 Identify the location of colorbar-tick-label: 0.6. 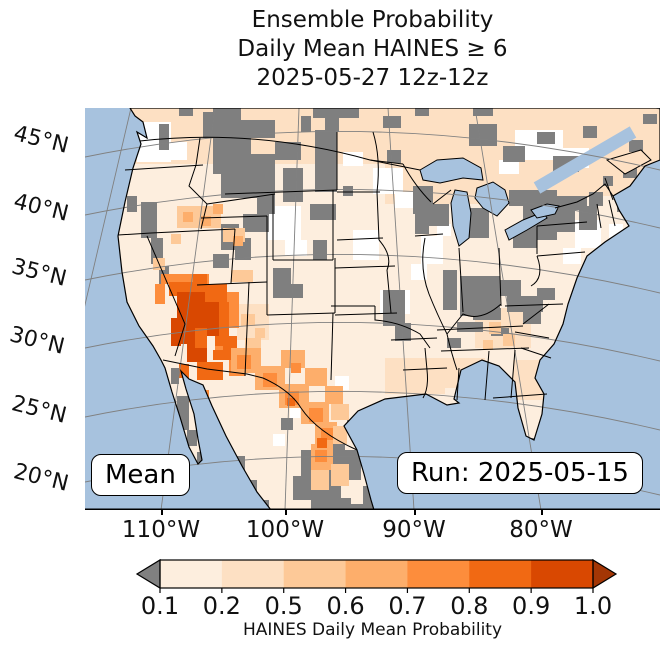
(345, 606).